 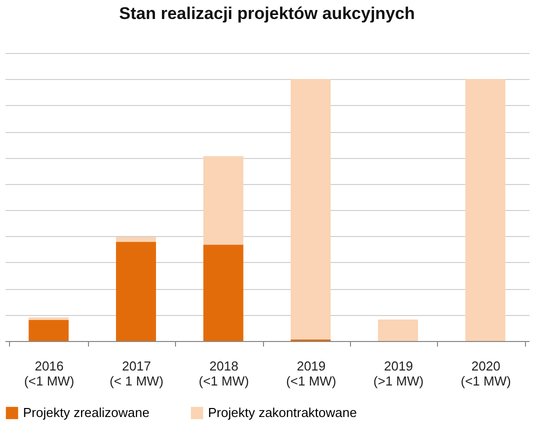 What do you see at coordinates (86, 412) in the screenshot?
I see `legend-label: Projekty zrealizowane` at bounding box center [86, 412].